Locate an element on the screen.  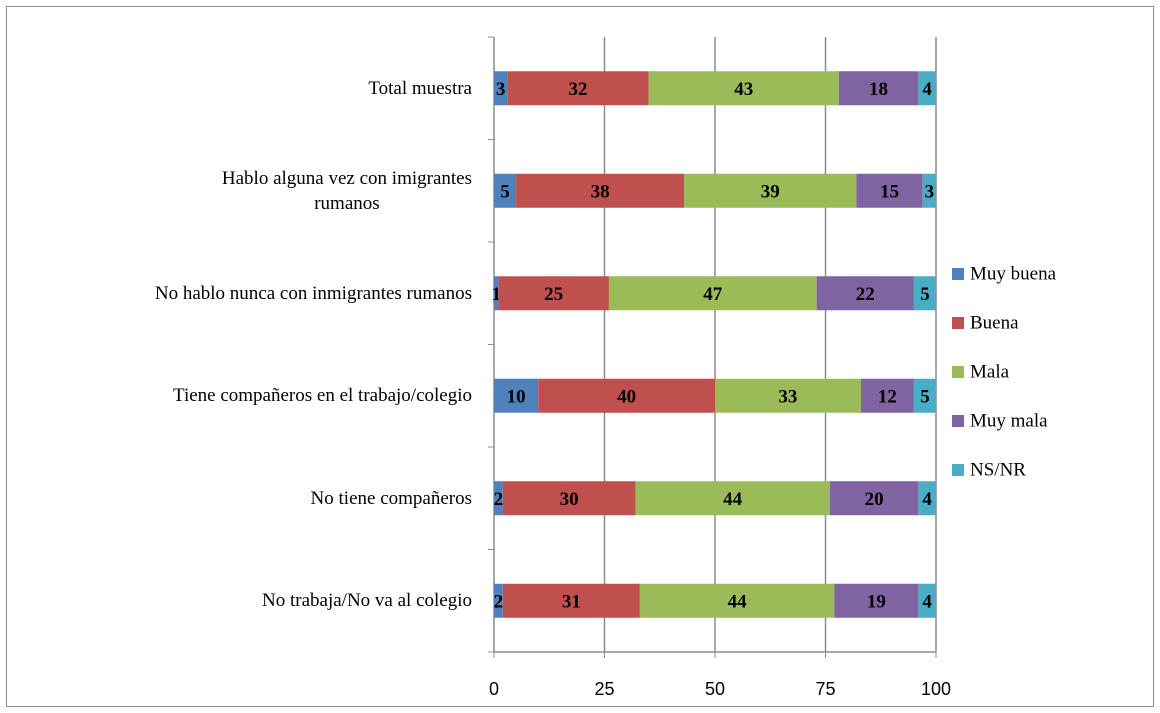
category-label: Tiene compañeros en el trabajo/colegio is located at coordinates (322, 396).